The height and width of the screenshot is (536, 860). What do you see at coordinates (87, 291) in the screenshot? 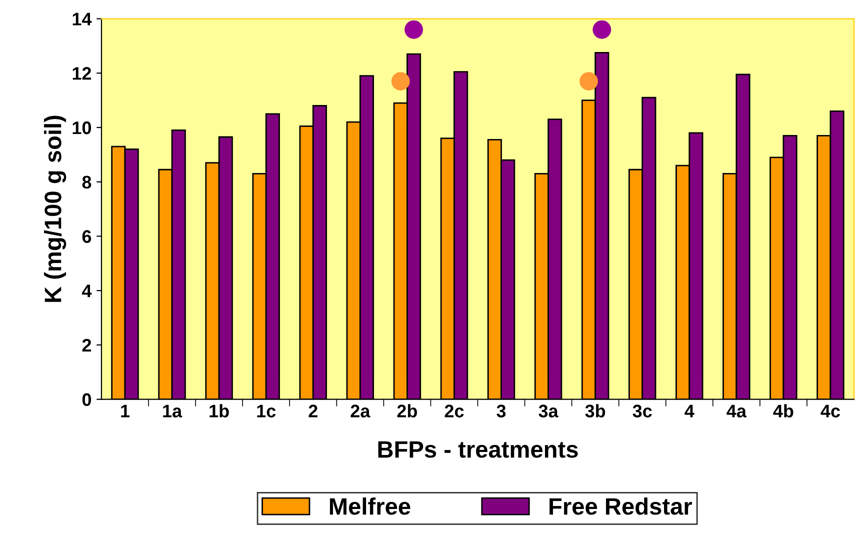
I see `y-tick-label: 4` at bounding box center [87, 291].